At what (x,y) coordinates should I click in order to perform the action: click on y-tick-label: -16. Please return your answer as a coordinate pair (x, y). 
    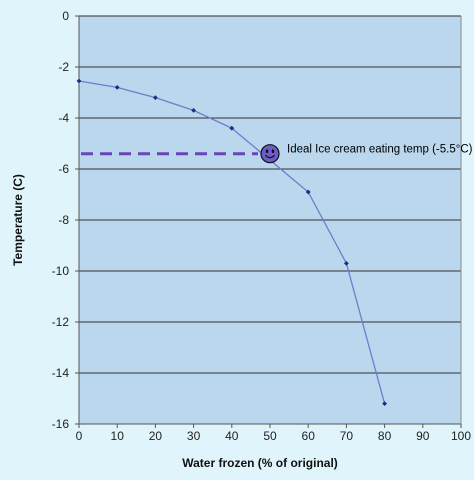
    Looking at the image, I should click on (61, 424).